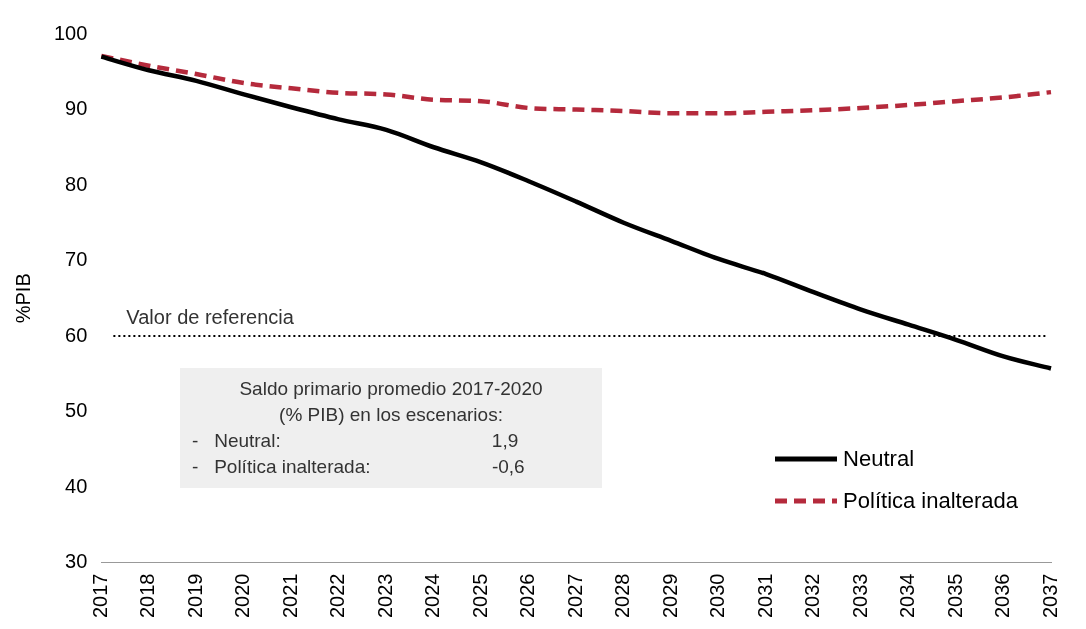  I want to click on annotation: - Política inalterada: -0,6, so click(359, 467).